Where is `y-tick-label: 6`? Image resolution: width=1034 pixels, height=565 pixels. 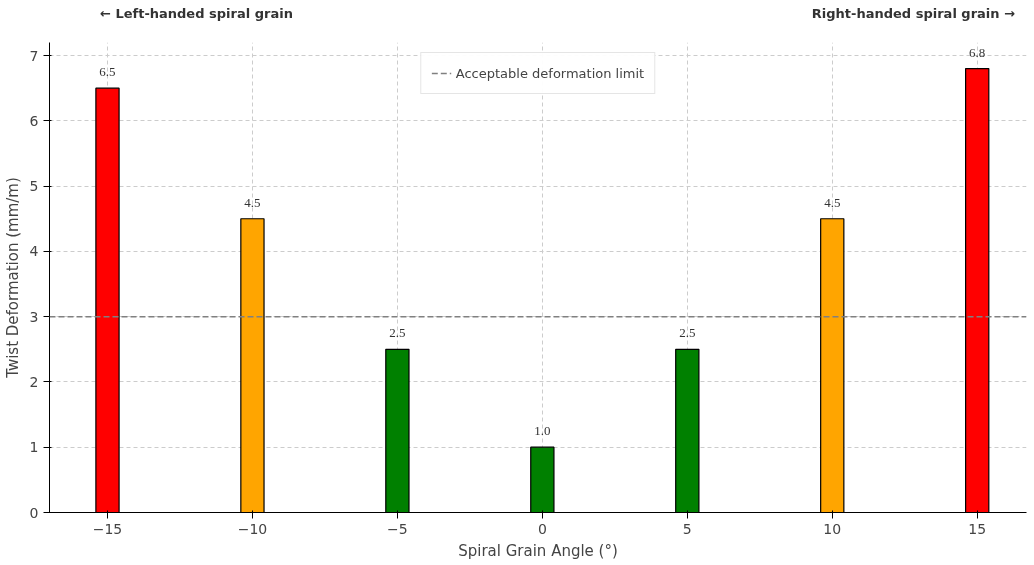 y-tick-label: 6 is located at coordinates (34, 120).